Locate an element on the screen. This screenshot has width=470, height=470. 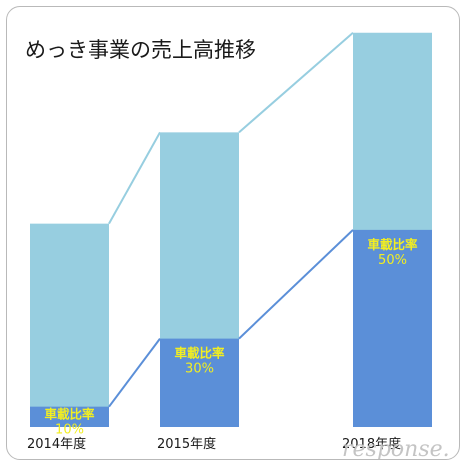
watermark: response. is located at coordinates (396, 448).